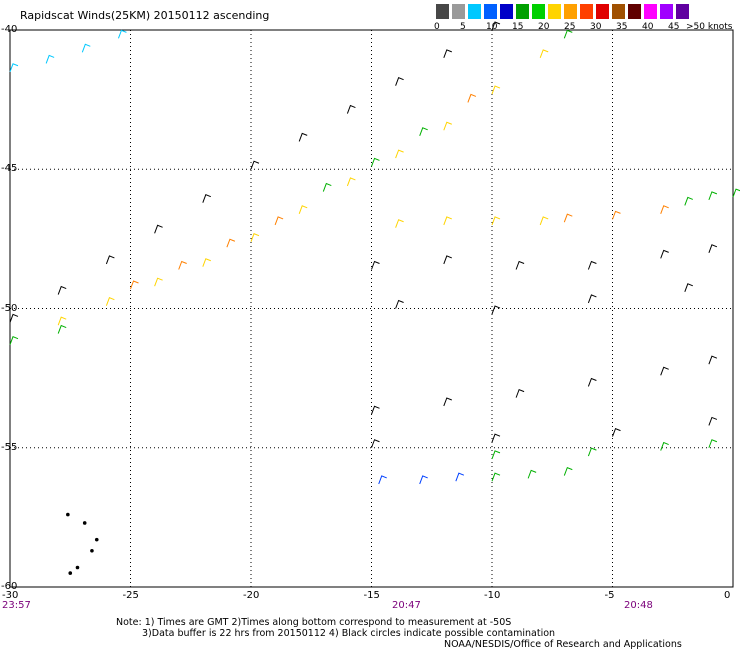 Image resolution: width=740 pixels, height=650 pixels. What do you see at coordinates (709, 27) in the screenshot?
I see `legend-unit-label: >50 knots` at bounding box center [709, 27].